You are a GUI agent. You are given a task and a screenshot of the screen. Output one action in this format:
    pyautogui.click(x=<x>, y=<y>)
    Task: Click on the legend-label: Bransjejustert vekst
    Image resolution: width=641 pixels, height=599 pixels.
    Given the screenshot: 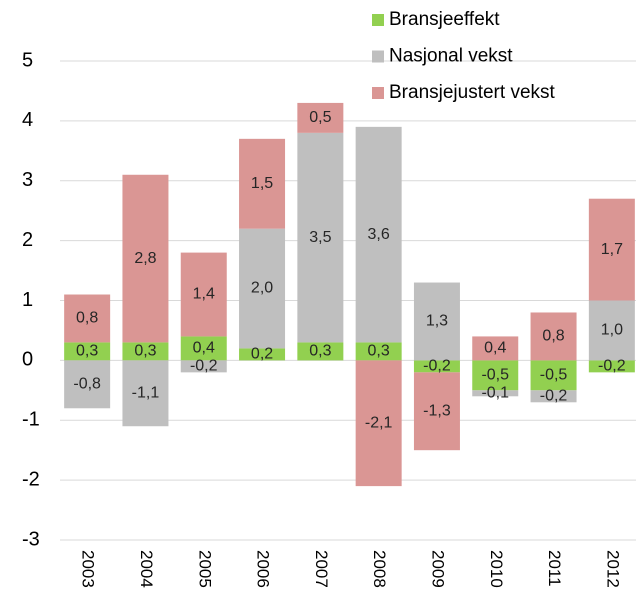 What is the action you would take?
    pyautogui.click(x=472, y=92)
    